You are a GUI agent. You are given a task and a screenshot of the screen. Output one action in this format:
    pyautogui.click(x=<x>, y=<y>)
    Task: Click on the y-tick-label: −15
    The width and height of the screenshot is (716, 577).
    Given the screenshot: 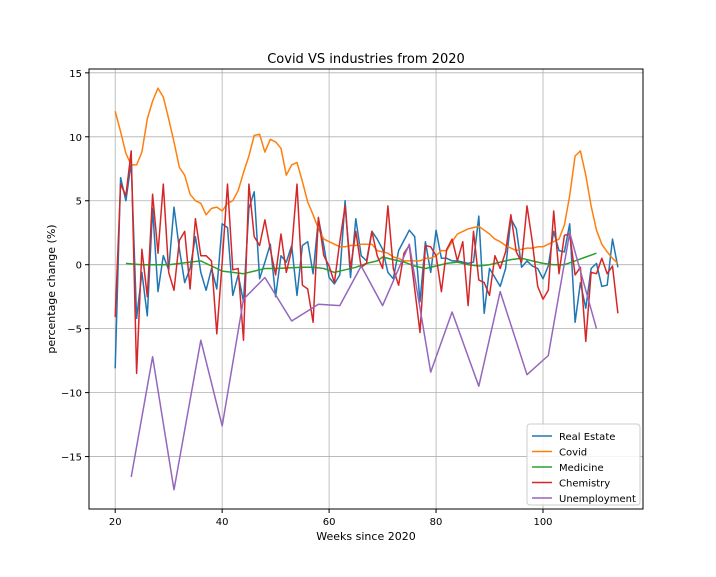 What is the action you would take?
    pyautogui.click(x=71, y=458)
    